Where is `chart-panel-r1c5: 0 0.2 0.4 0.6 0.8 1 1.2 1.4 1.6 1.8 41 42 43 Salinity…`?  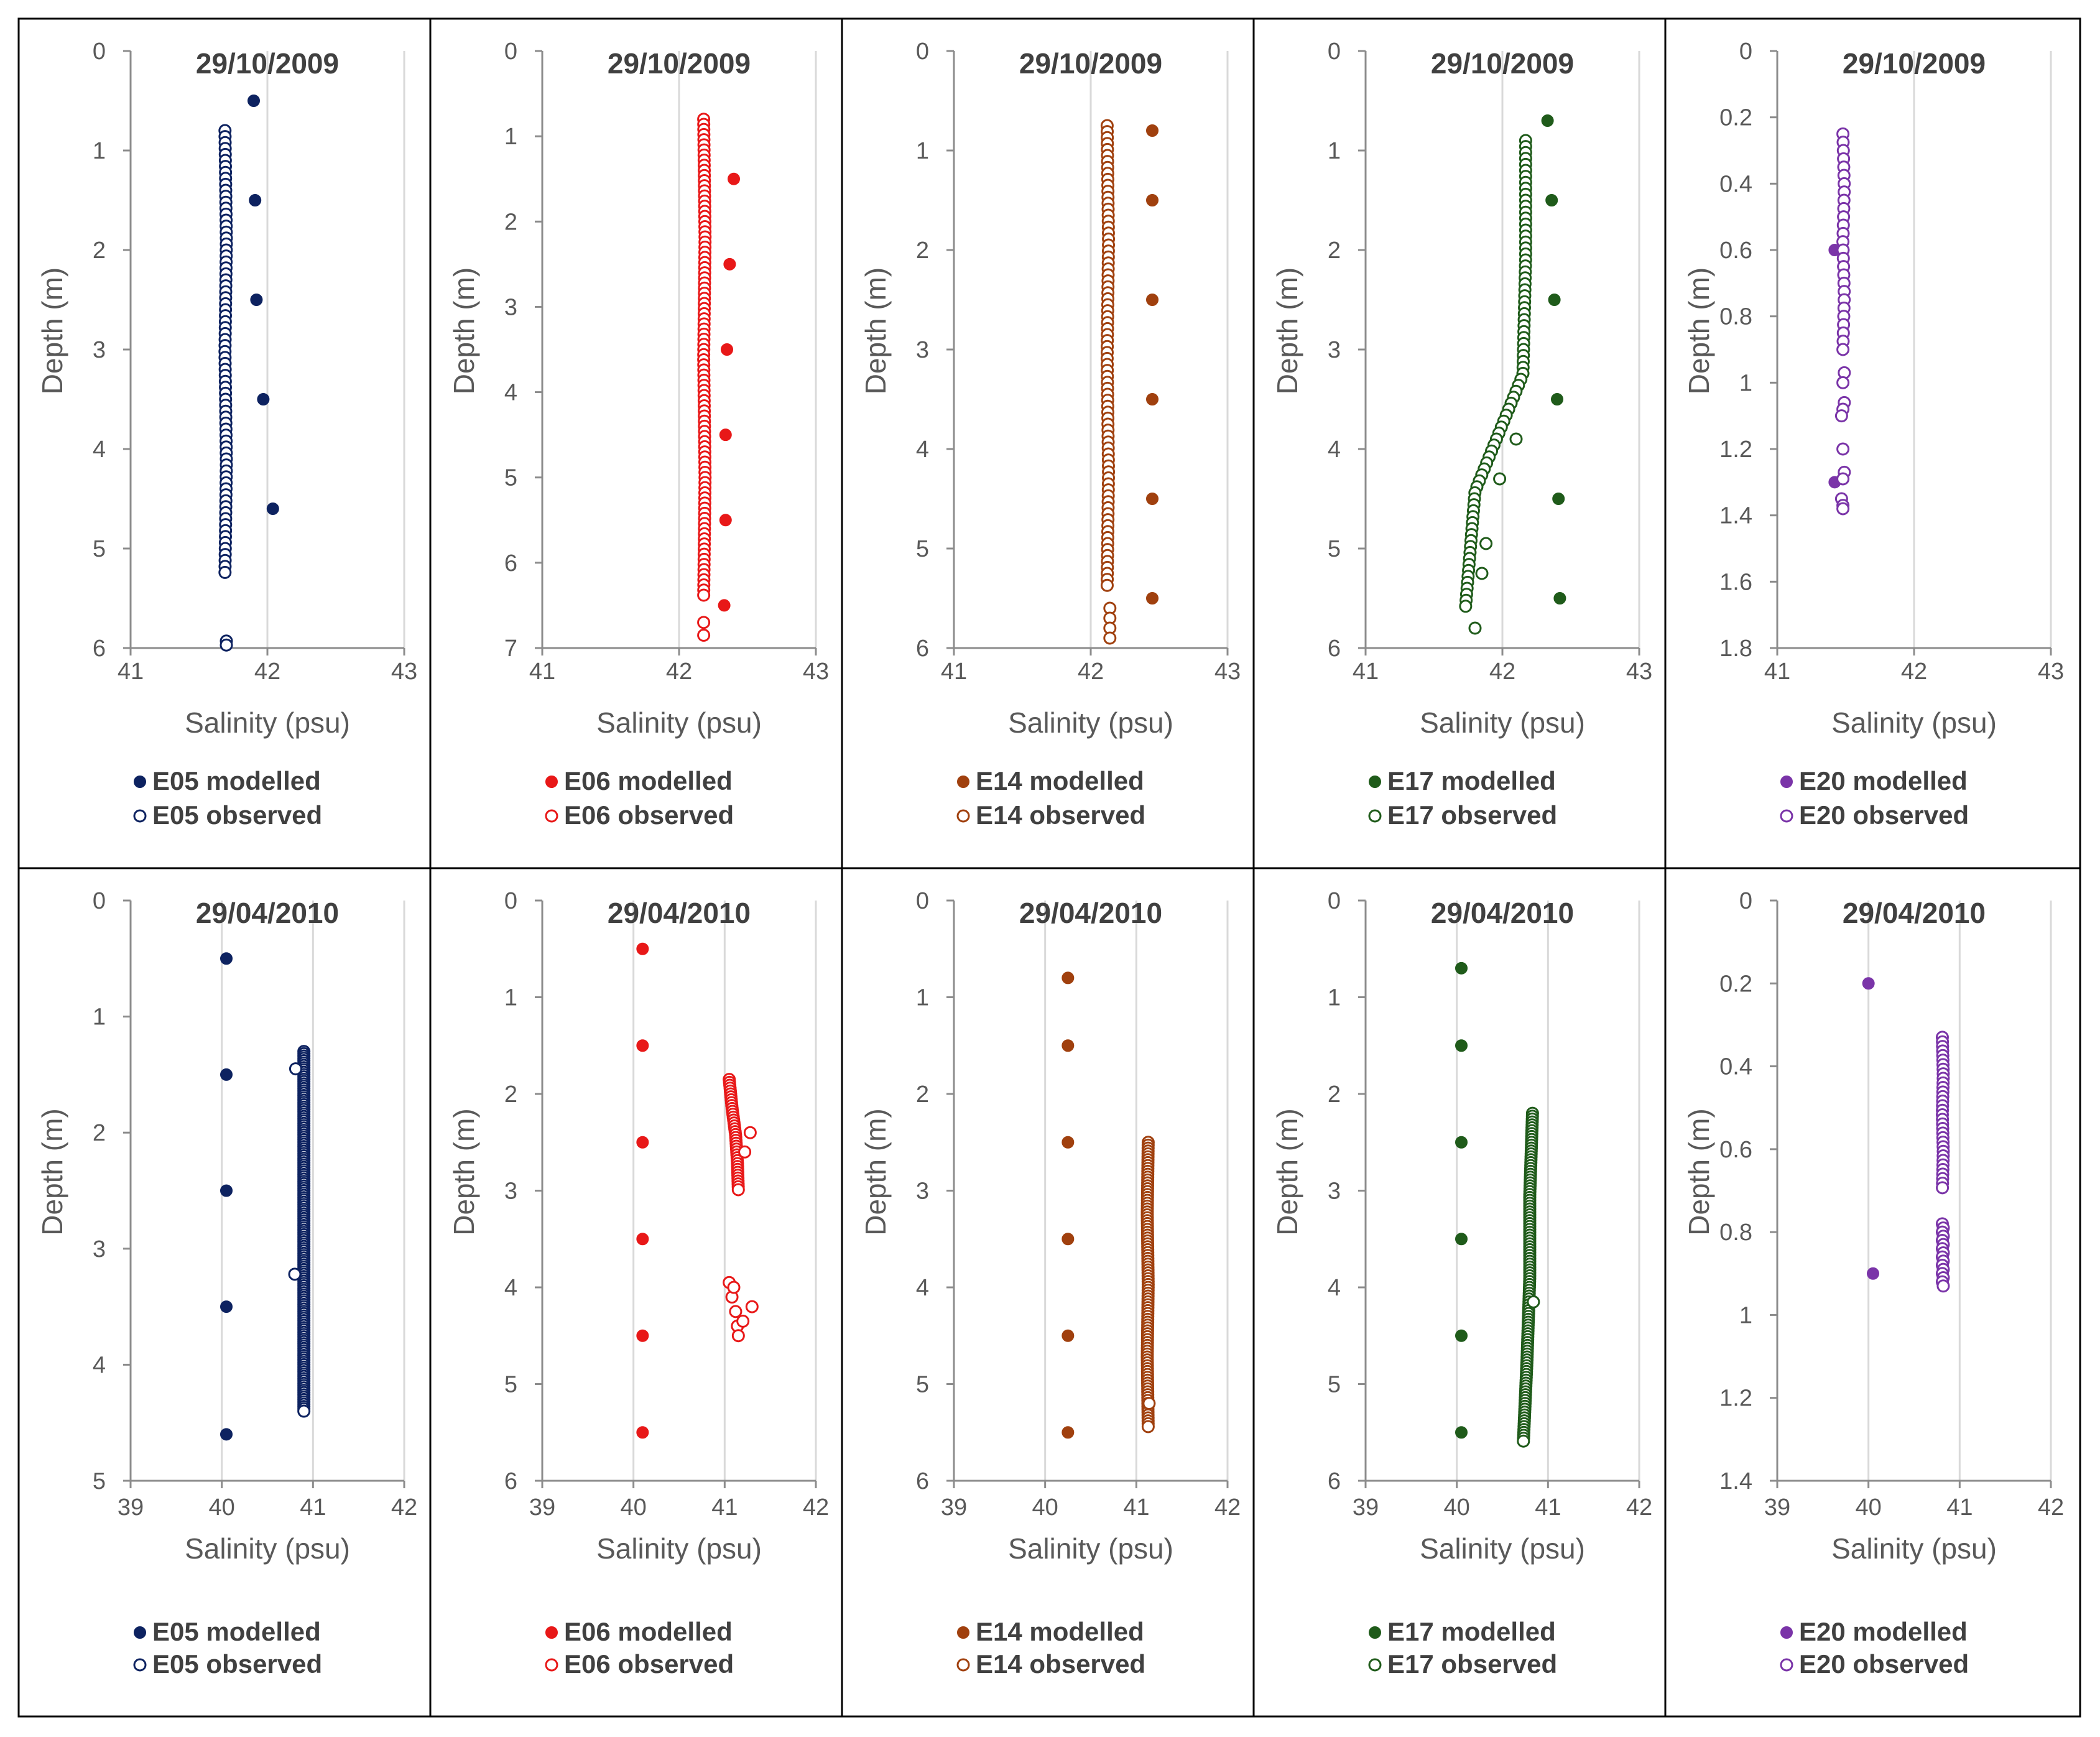
chart-panel-r1c5: 0 0.2 0.4 0.6 0.8 1 1.2 1.4 1.6 1.8 41 42 43 Salinity… is located at coordinates (1874, 434).